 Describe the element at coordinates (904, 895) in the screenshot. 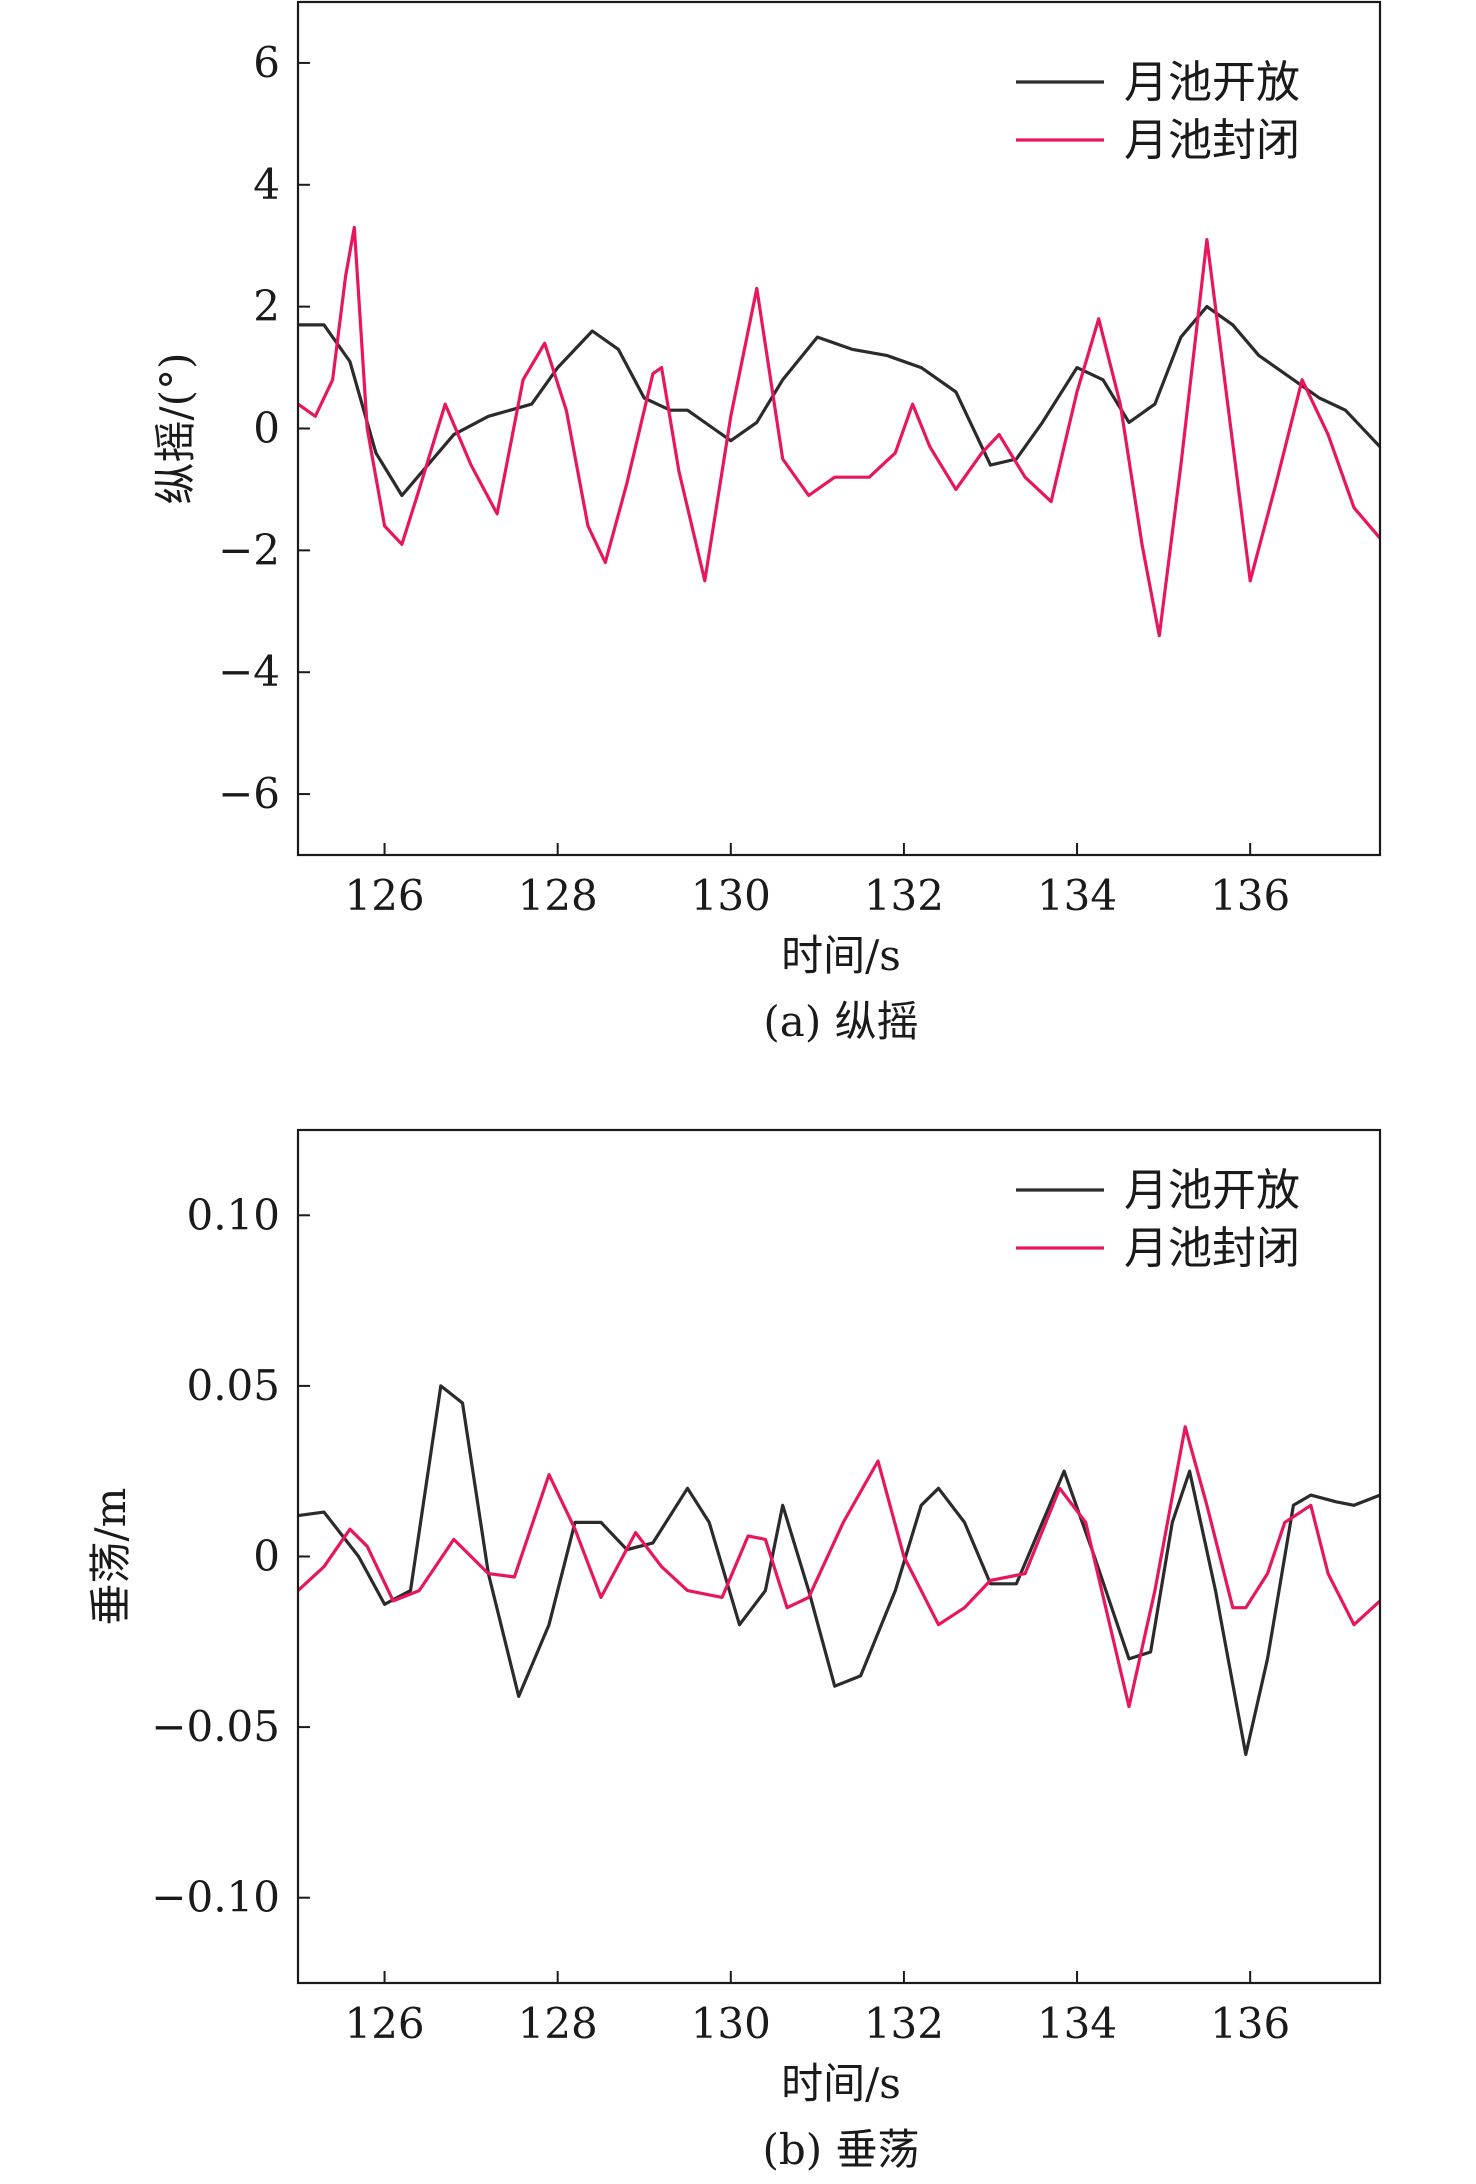

I see `chart-a-x-tick-label: 132` at that location.